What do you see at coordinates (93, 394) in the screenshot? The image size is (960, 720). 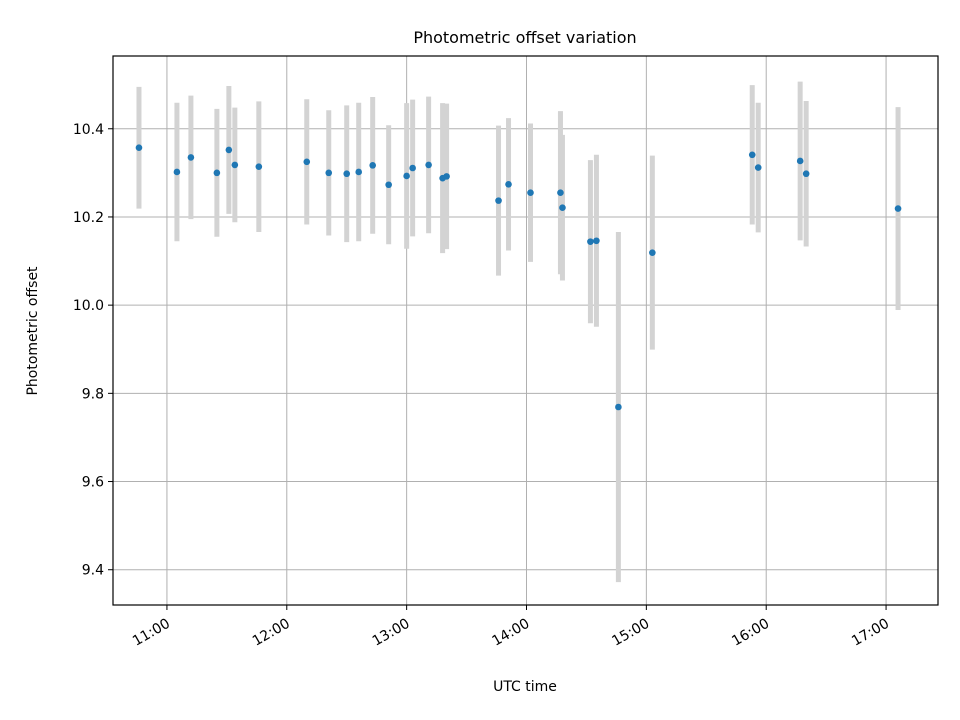 I see `y-tick-label: 9.8` at bounding box center [93, 394].